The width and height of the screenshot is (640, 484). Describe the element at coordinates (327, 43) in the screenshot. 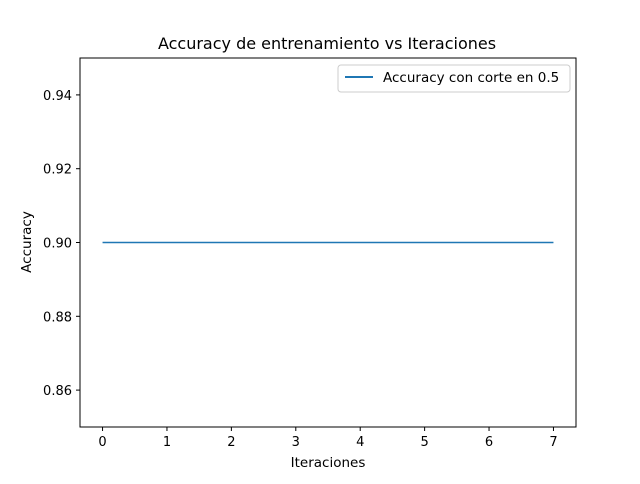

I see `chart-title: Accuracy de entrenamiento vs Iteraciones` at that location.